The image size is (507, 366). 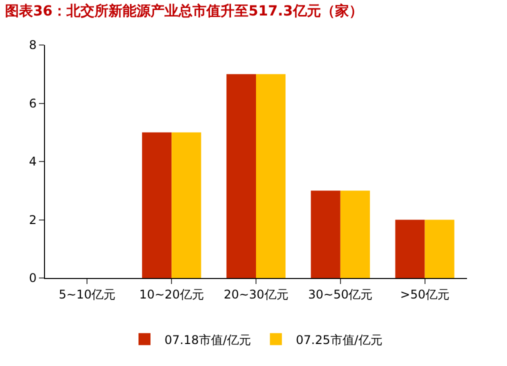 I want to click on legend-label: 07.18市值/亿元, so click(x=207, y=339).